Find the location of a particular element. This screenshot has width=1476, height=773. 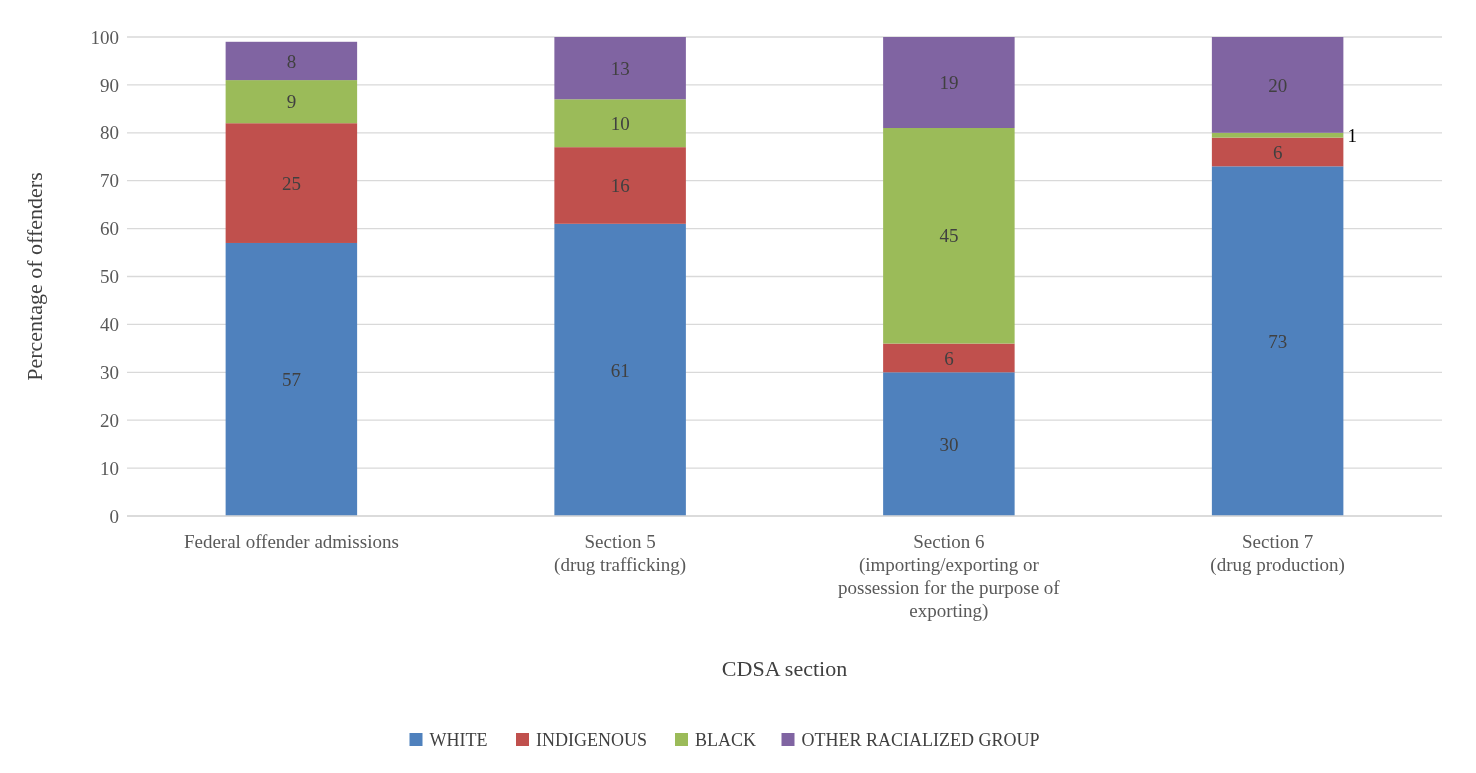

data-label: 57 is located at coordinates (291, 380).